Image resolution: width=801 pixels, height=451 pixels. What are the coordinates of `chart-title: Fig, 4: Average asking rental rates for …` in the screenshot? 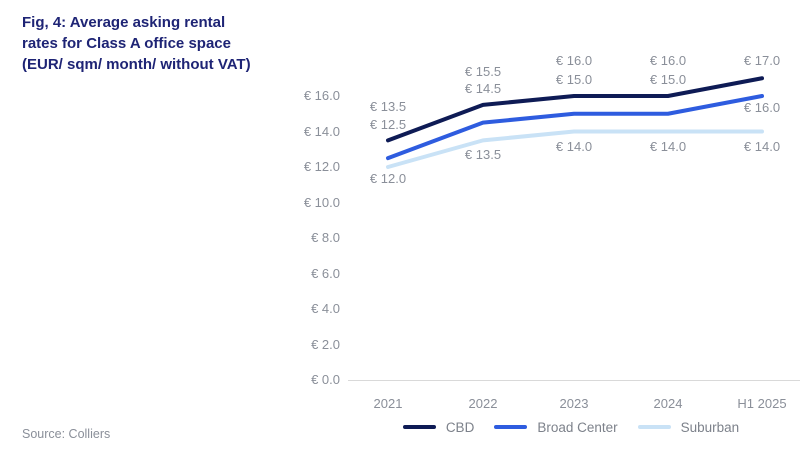 It's located at (147, 43).